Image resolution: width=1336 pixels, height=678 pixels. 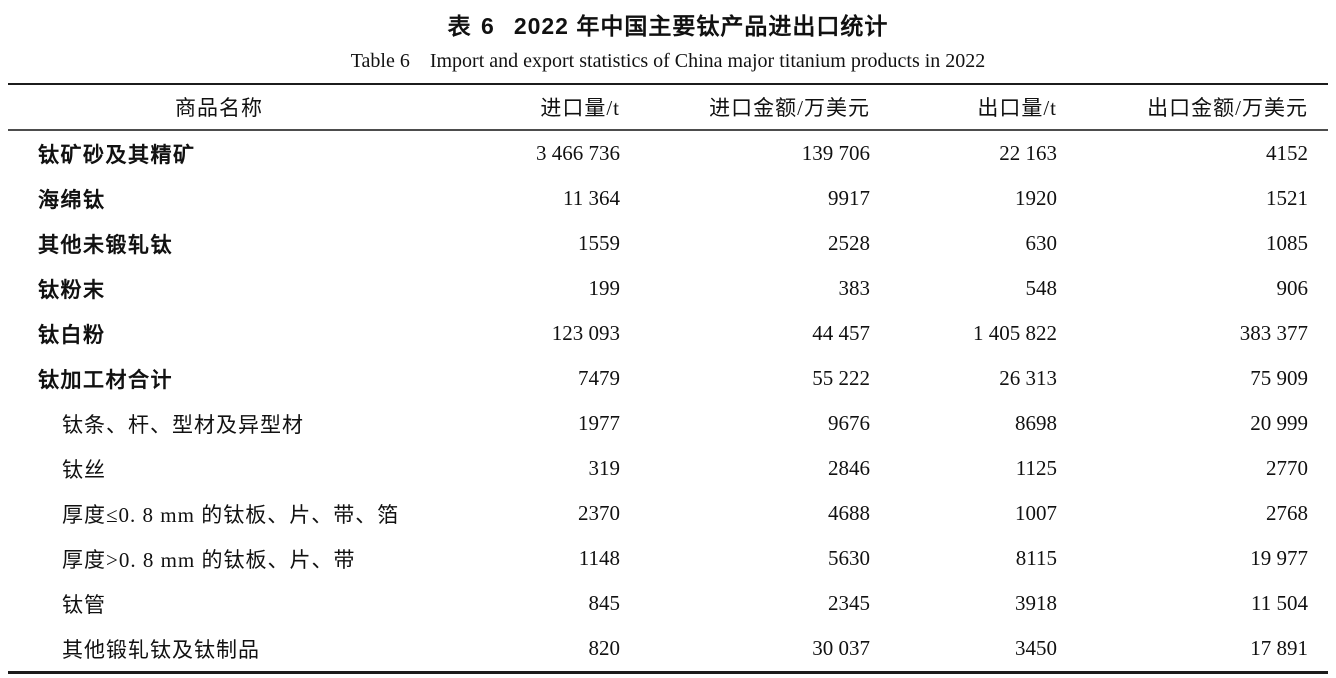 I want to click on table-caption-zh: 表 6 2022 年中国主要钛产品进出口统计, so click(x=668, y=20).